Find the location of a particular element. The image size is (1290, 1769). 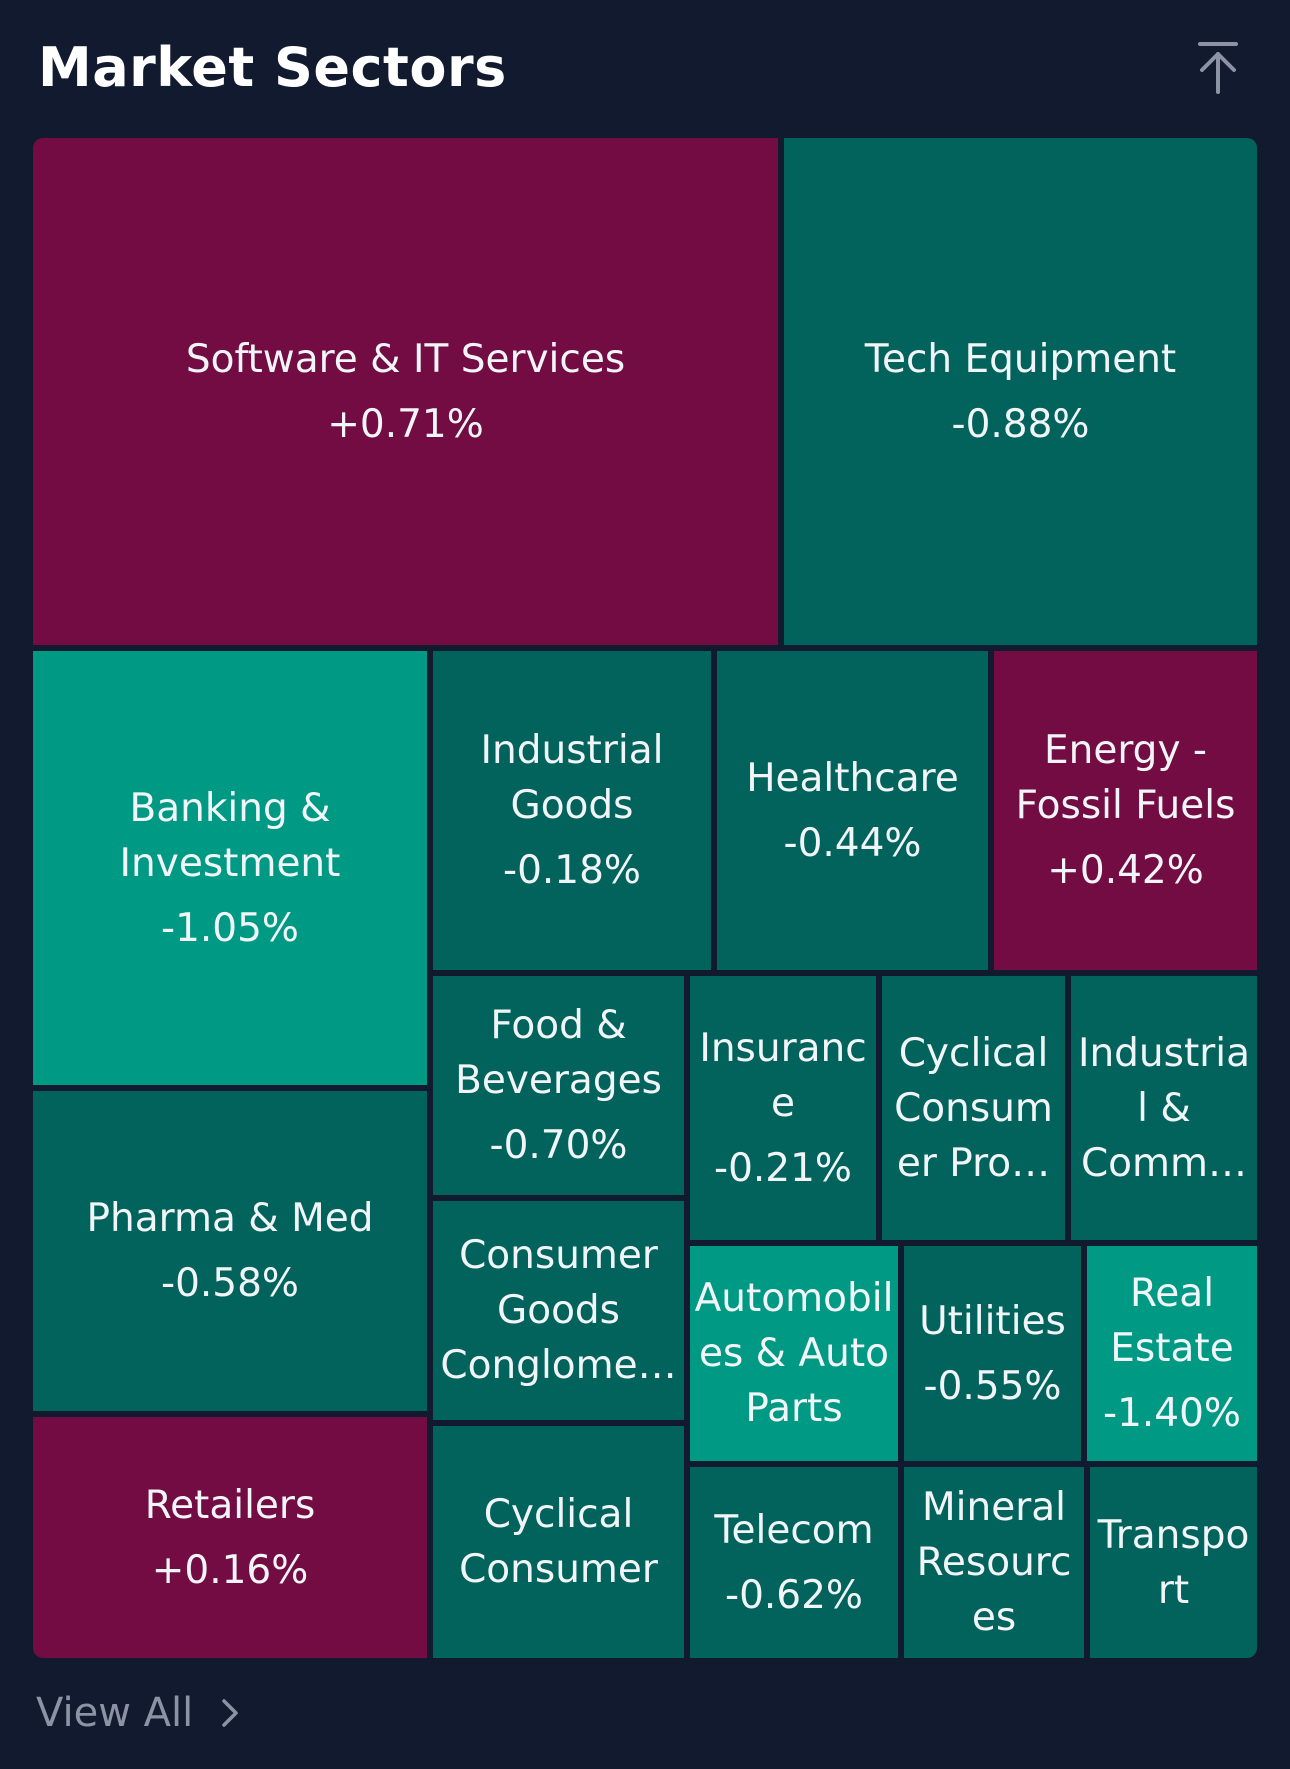

sector-change: -0.18% is located at coordinates (572, 870).